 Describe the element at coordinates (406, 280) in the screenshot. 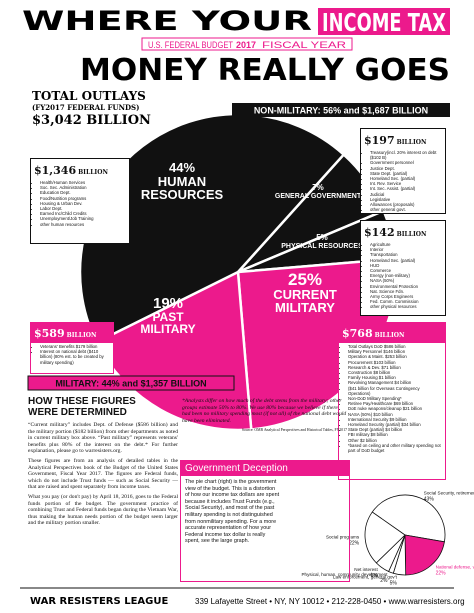

I see `box-item: NASA (50%)` at that location.